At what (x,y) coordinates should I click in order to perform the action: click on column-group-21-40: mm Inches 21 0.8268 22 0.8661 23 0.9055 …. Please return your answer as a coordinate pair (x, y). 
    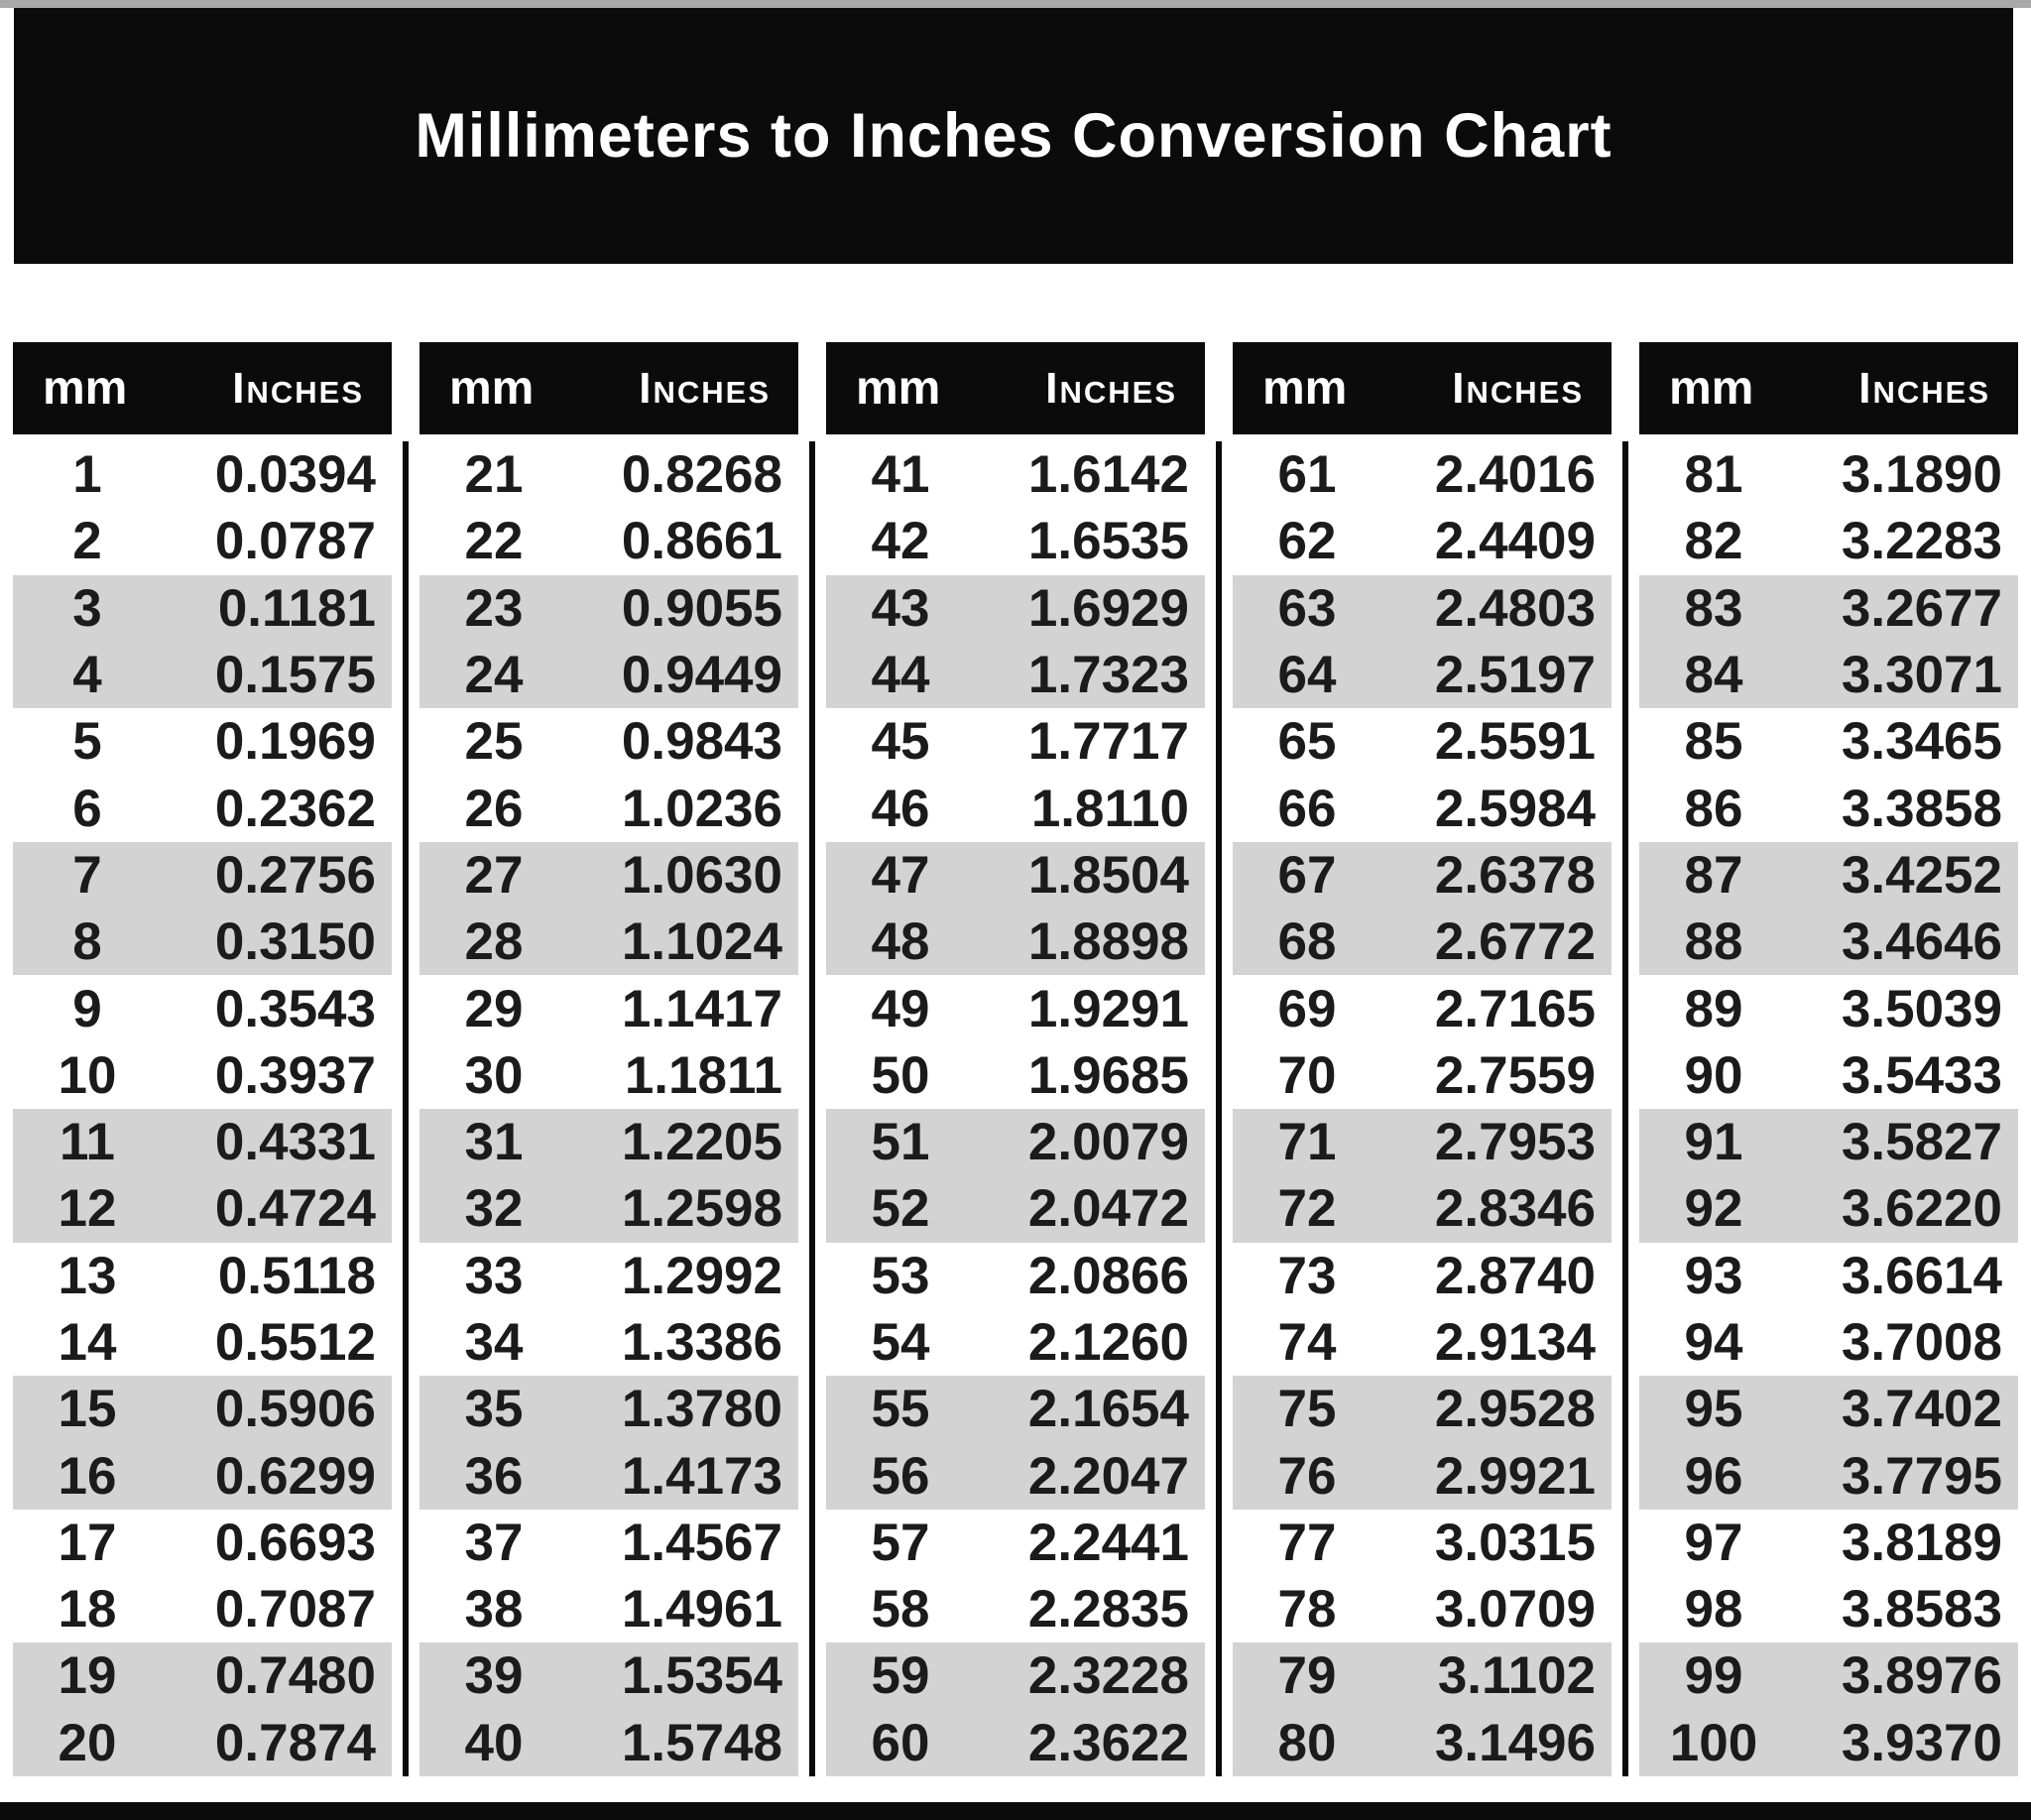
    Looking at the image, I should click on (609, 1059).